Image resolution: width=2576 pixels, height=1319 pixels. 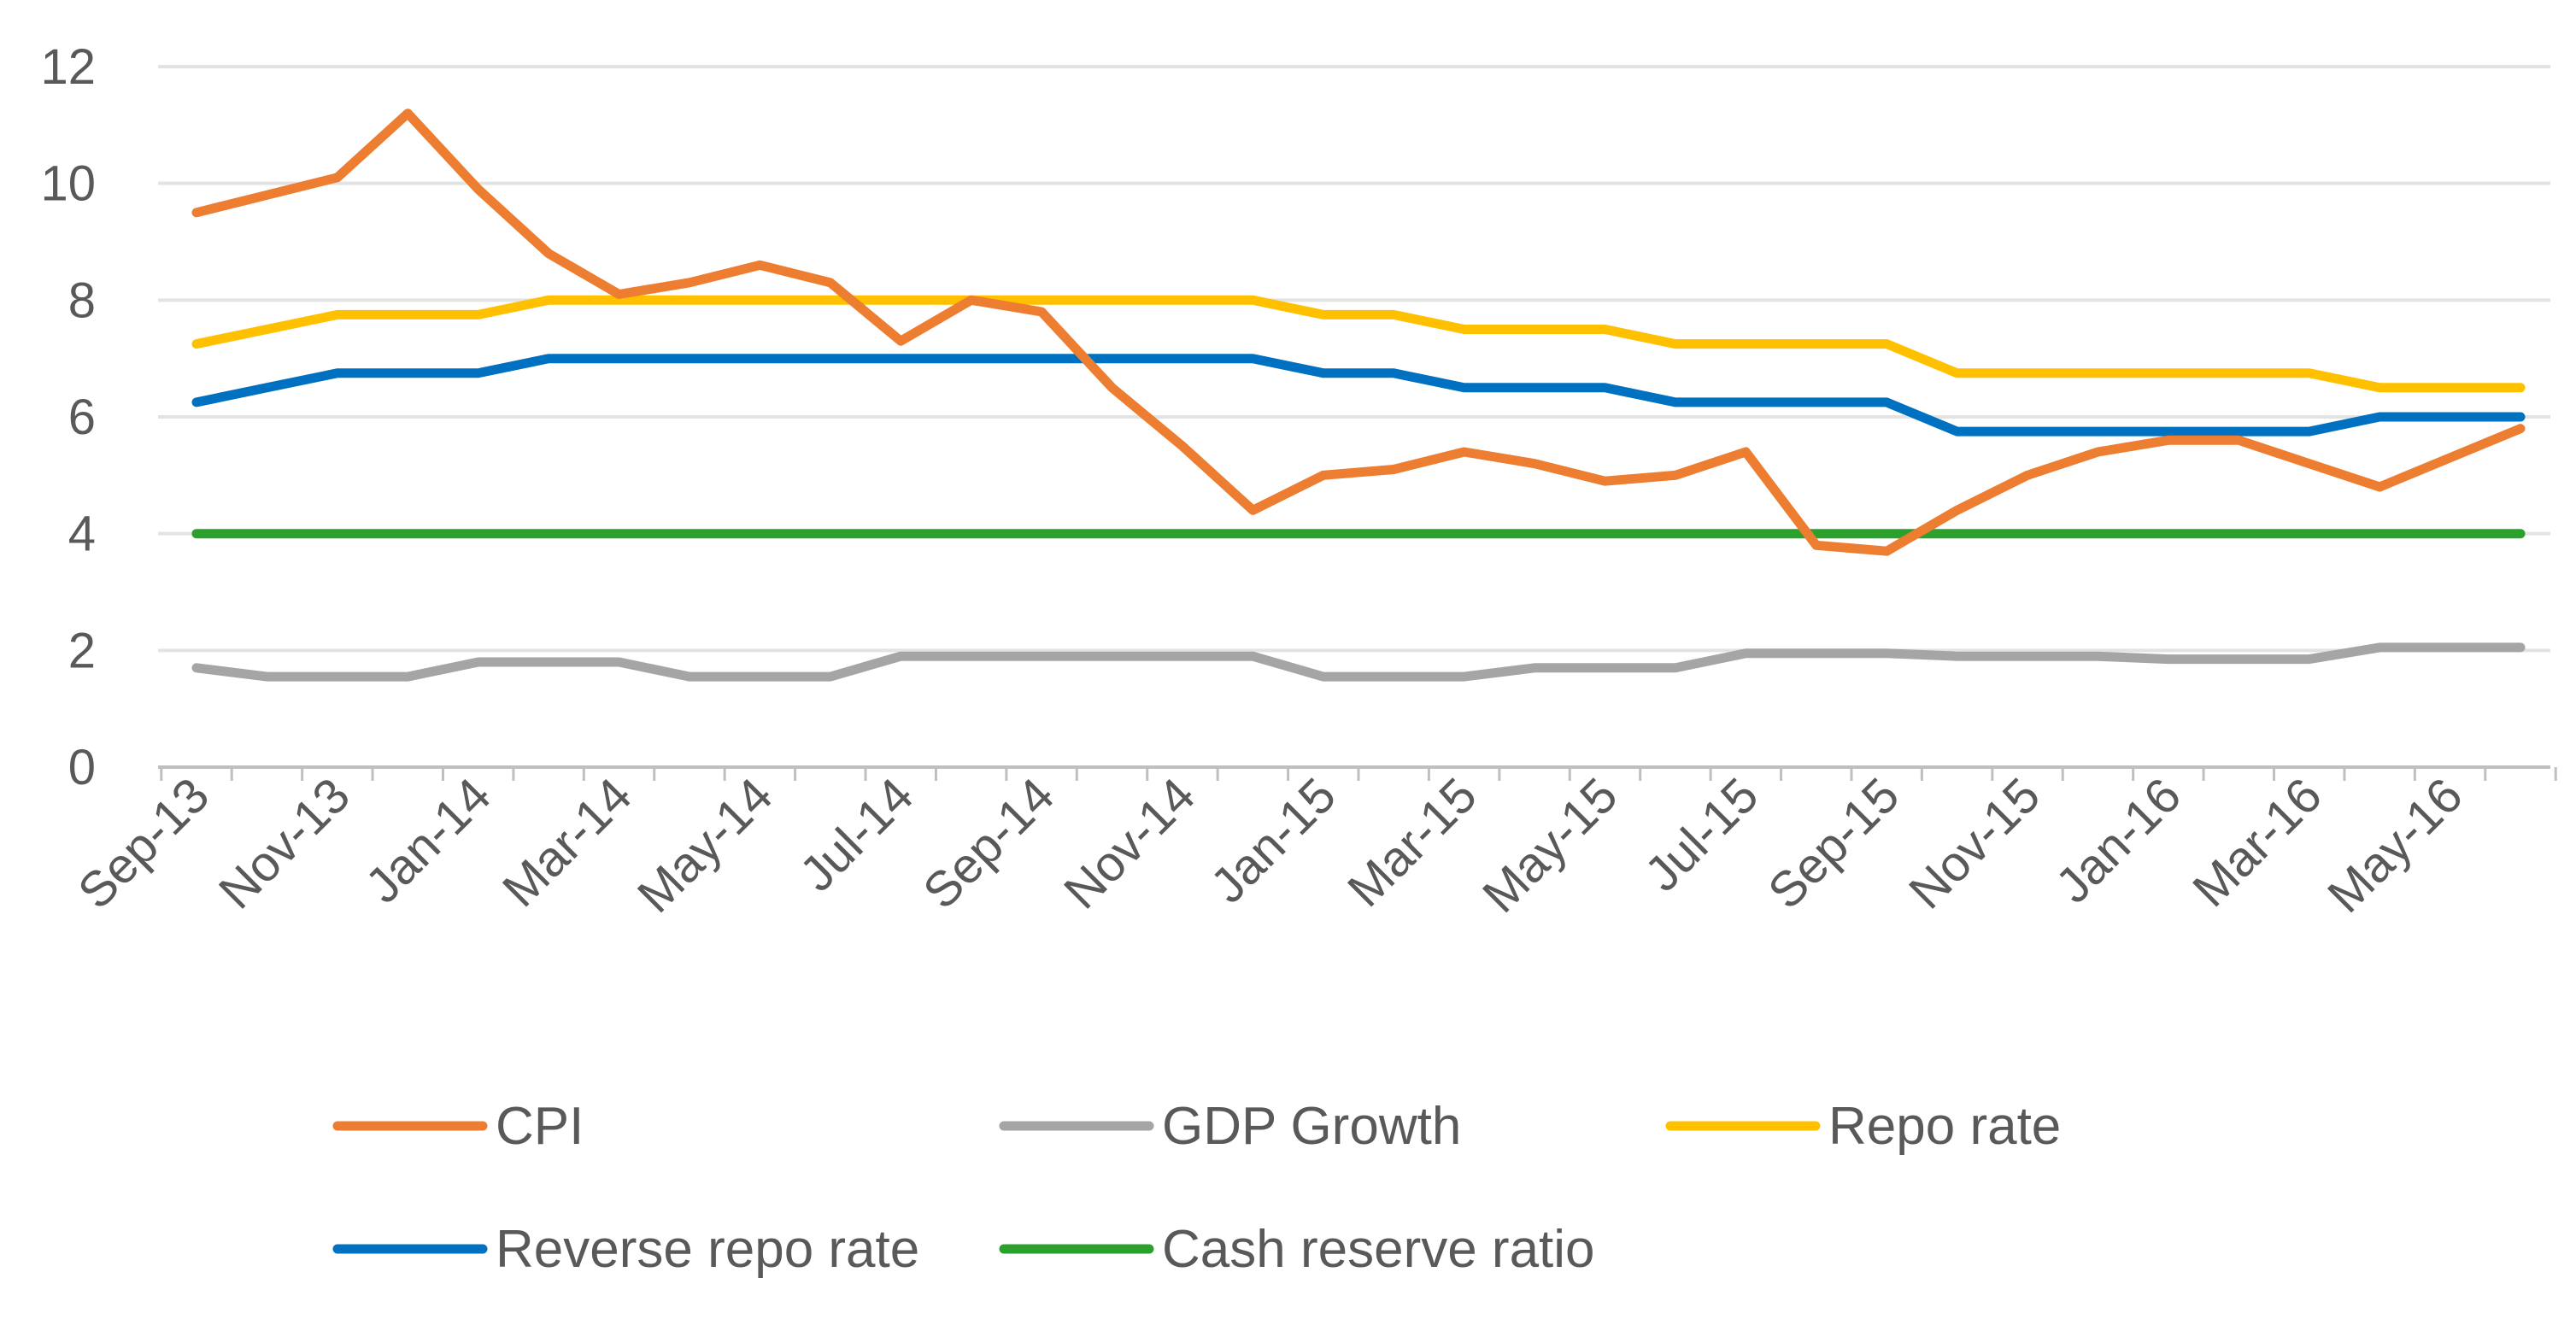 I want to click on x-tick-label: Sep-14, so click(x=988, y=843).